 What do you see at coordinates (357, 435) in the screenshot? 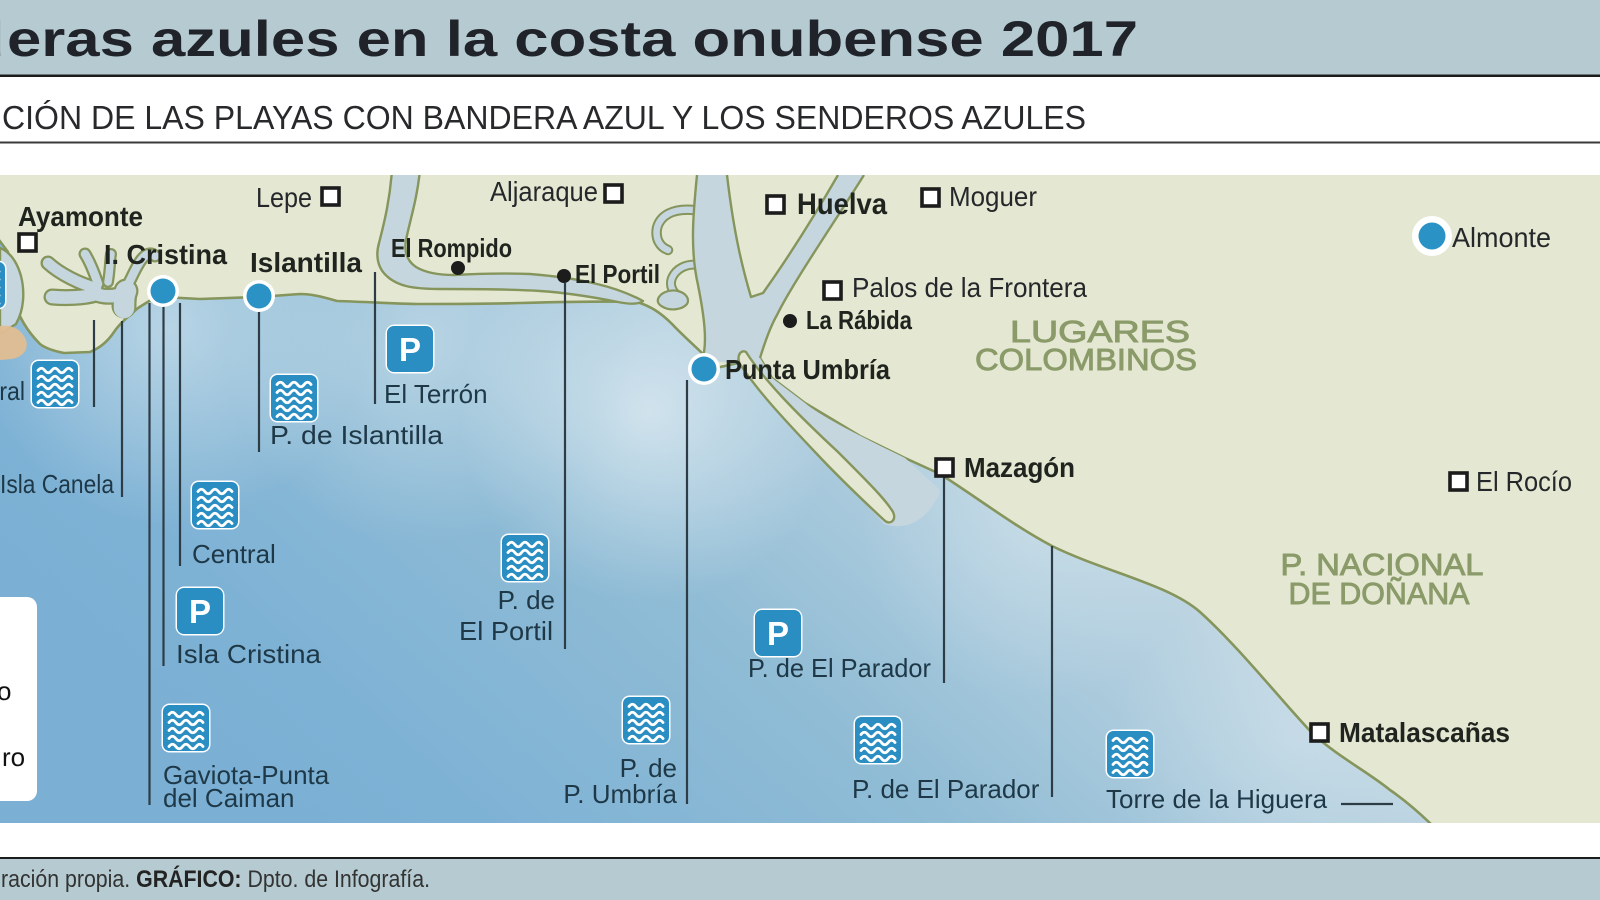
I see `svg-text: P. de Islantilla` at bounding box center [357, 435].